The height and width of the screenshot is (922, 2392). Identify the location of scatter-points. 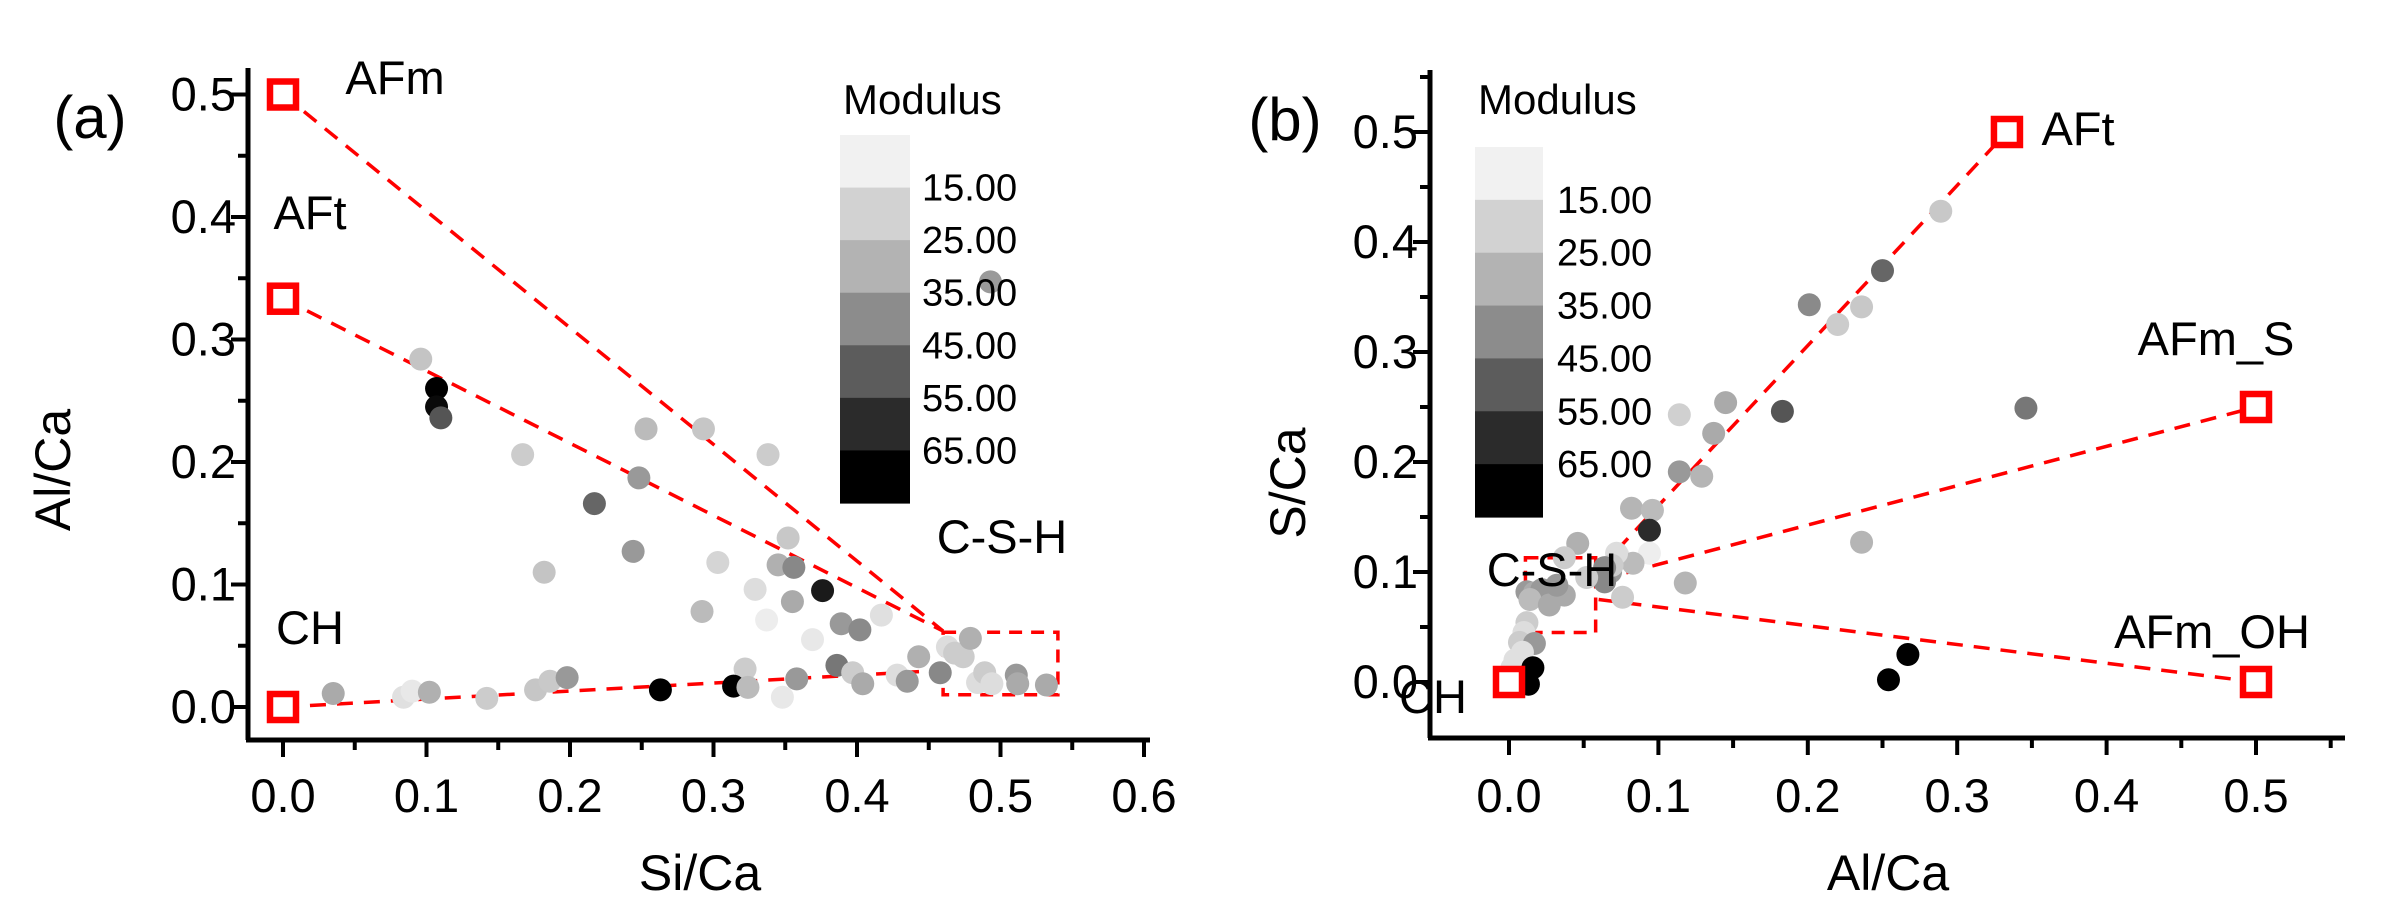
(689, 490).